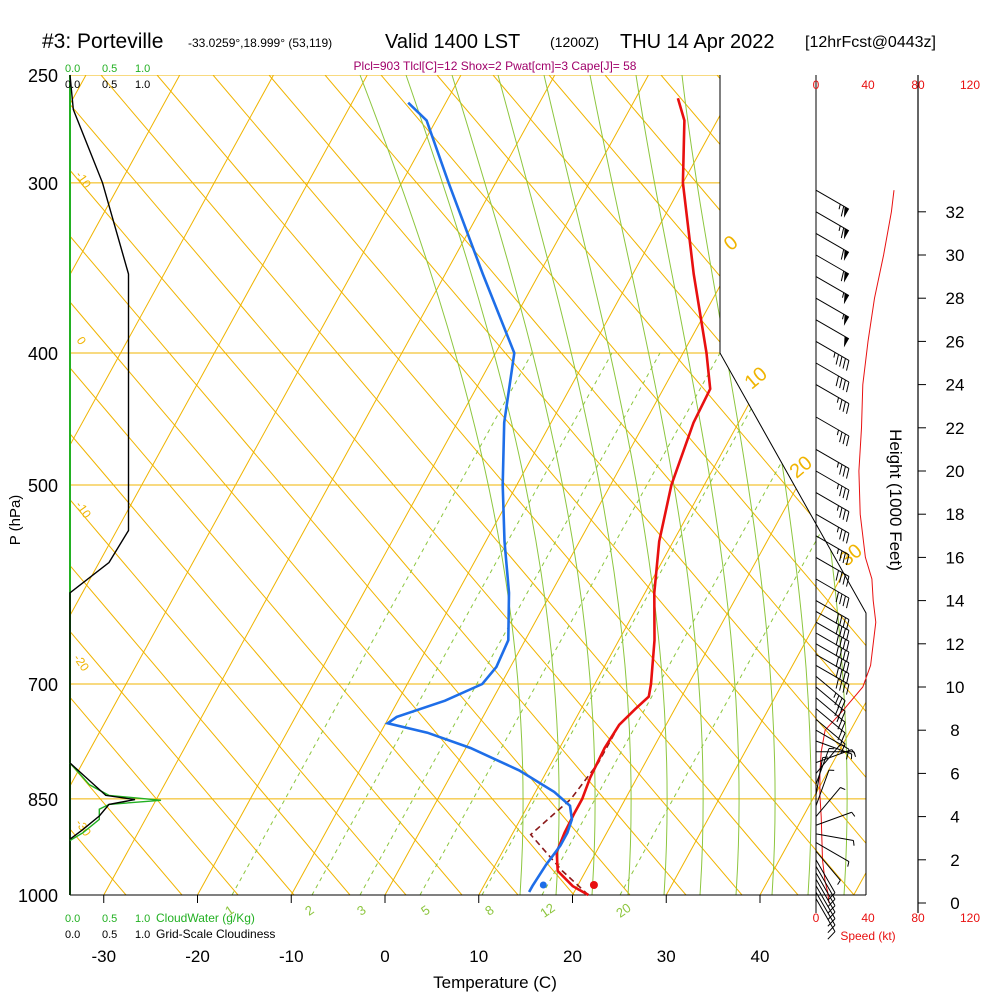 This screenshot has height=1000, width=1000. Describe the element at coordinates (793, 485) in the screenshot. I see `plot-border-right` at that location.